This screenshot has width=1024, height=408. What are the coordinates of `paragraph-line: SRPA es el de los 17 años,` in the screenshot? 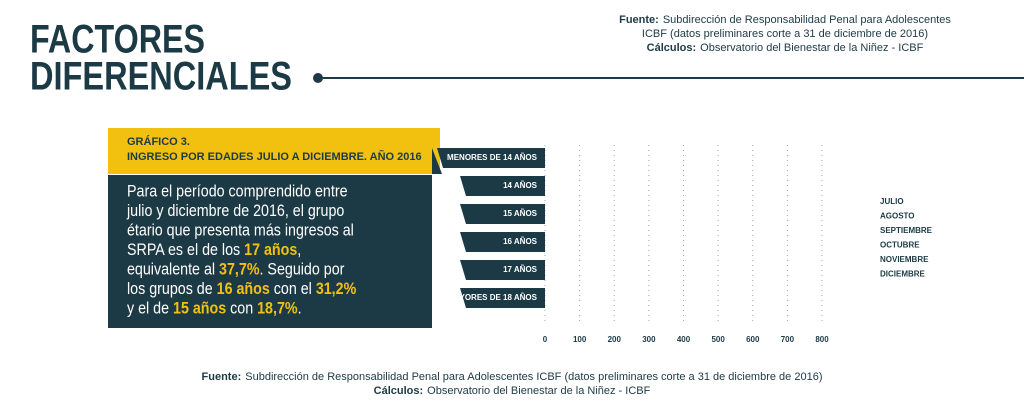 It's located at (214, 250).